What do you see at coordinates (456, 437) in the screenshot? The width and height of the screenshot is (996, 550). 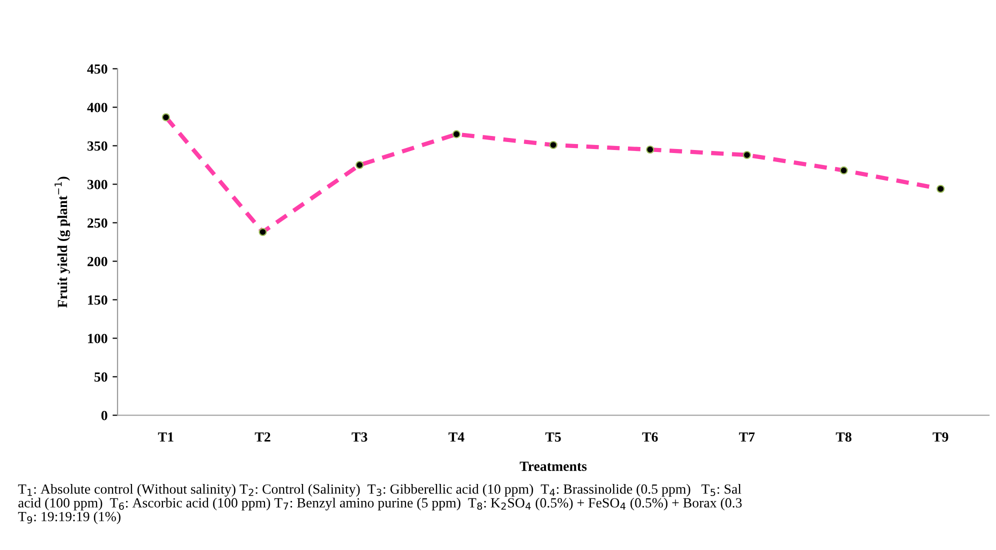 I see `x-tick-label: T4` at bounding box center [456, 437].